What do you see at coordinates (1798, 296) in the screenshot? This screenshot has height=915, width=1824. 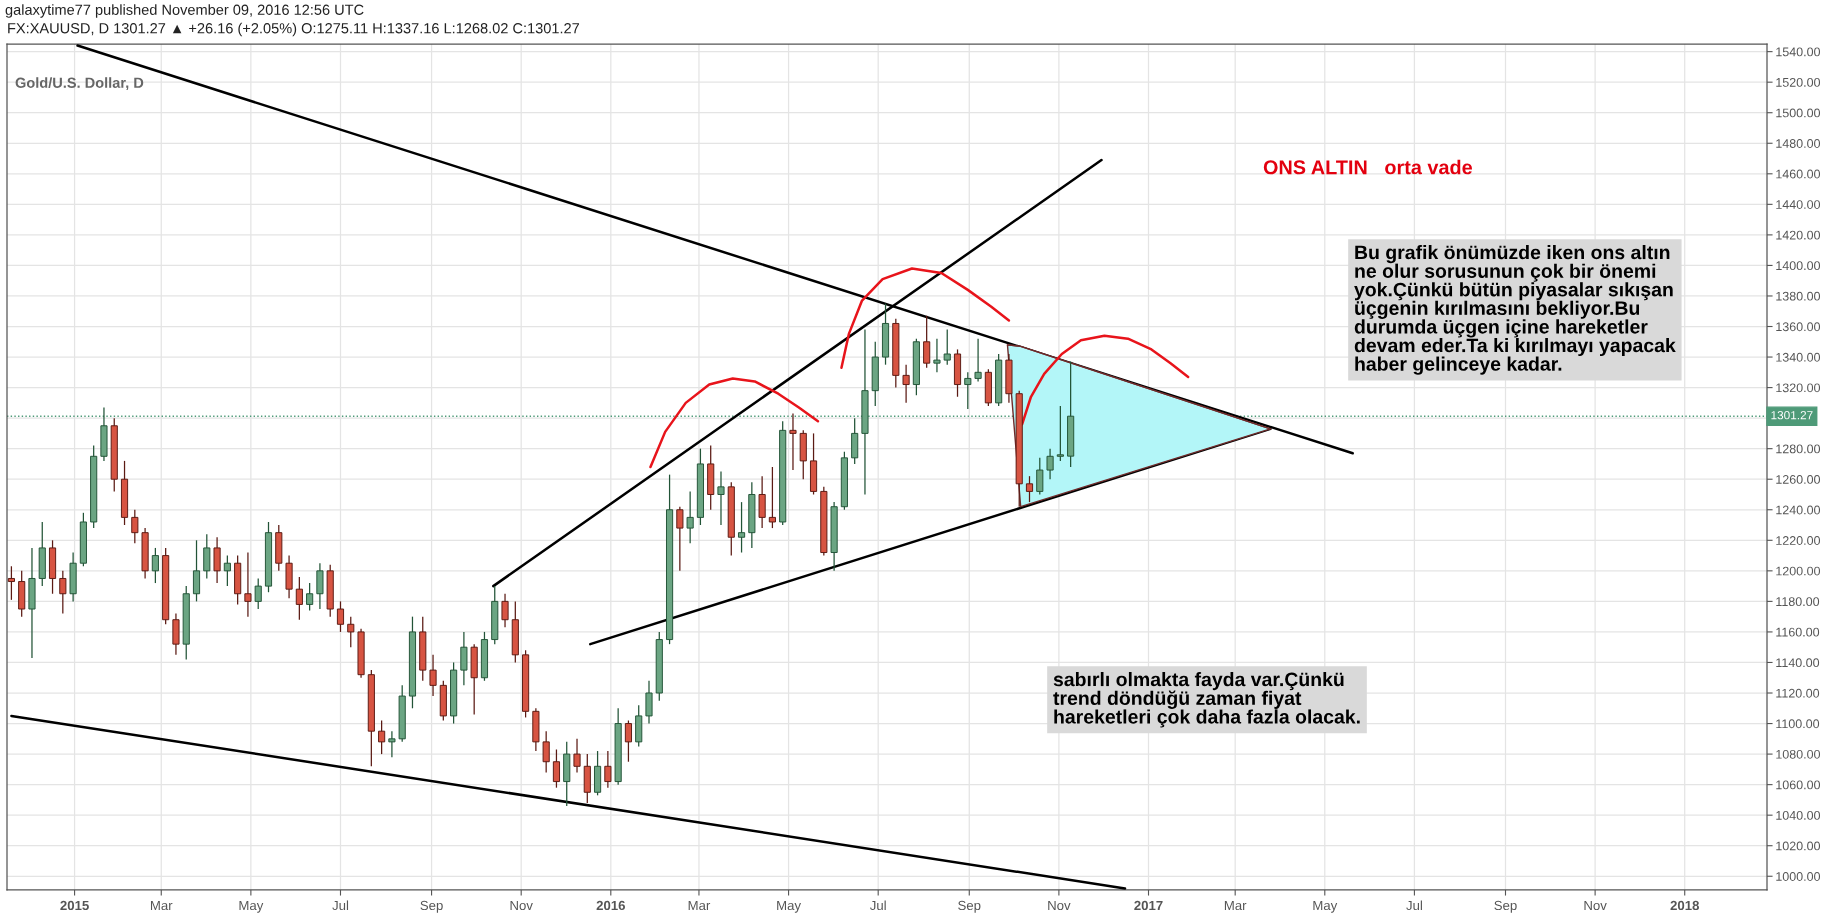 I see `y-tick-label: 1380.00` at bounding box center [1798, 296].